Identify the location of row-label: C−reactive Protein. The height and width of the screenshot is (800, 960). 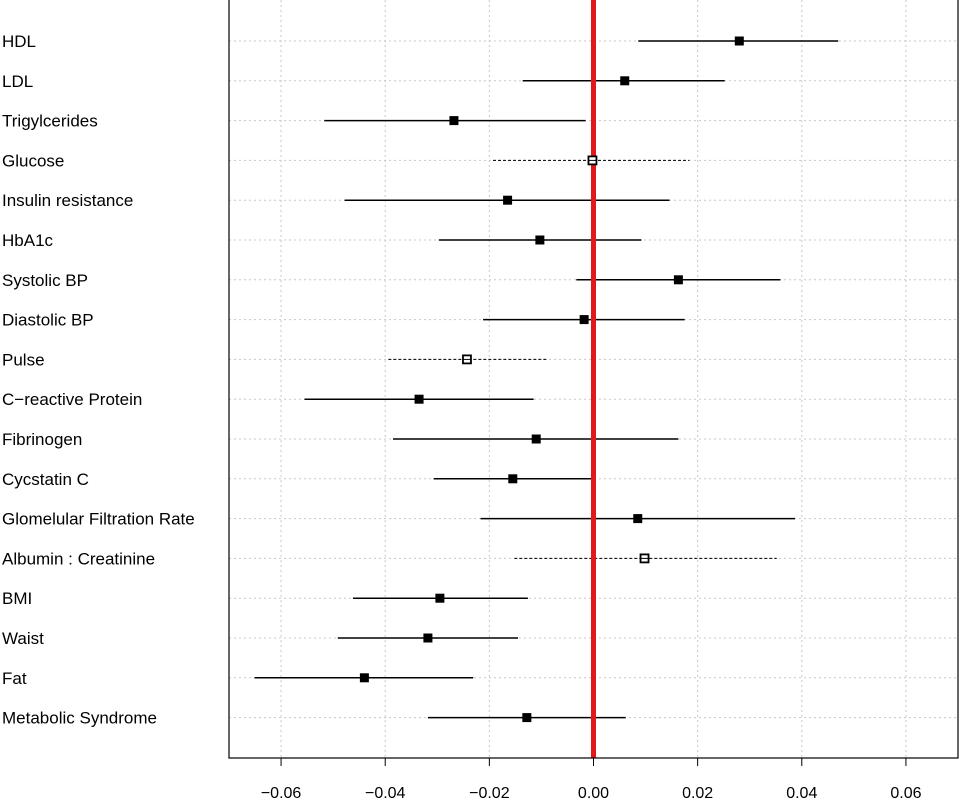
(72, 399).